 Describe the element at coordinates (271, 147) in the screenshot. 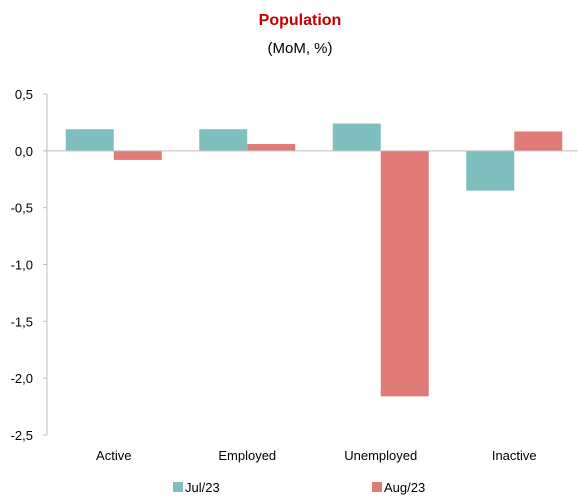

I see `bar-aug23-employed` at that location.